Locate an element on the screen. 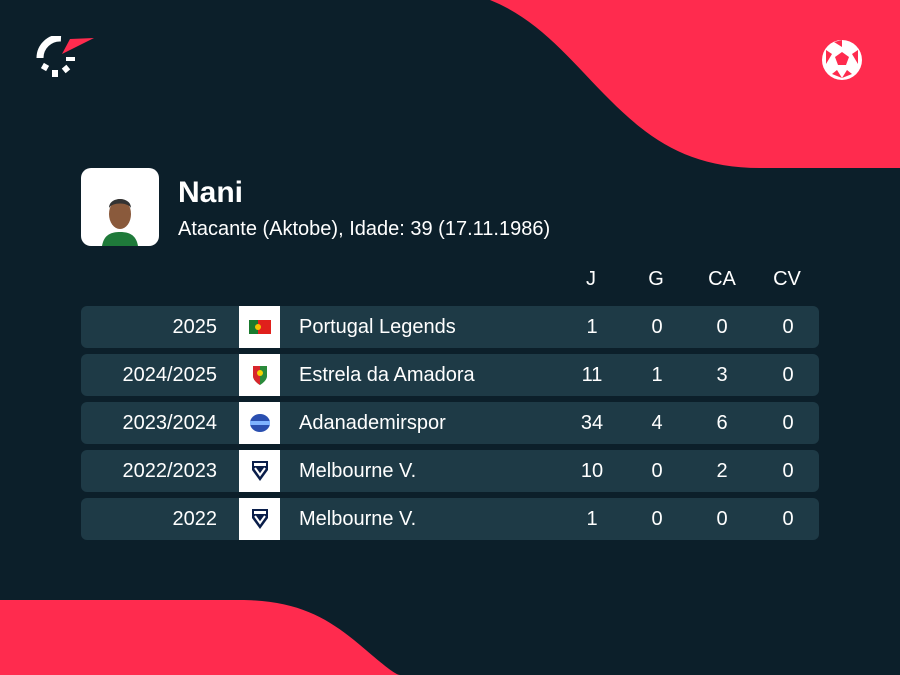 The height and width of the screenshot is (675, 900). estrela-crest-icon is located at coordinates (259, 375).